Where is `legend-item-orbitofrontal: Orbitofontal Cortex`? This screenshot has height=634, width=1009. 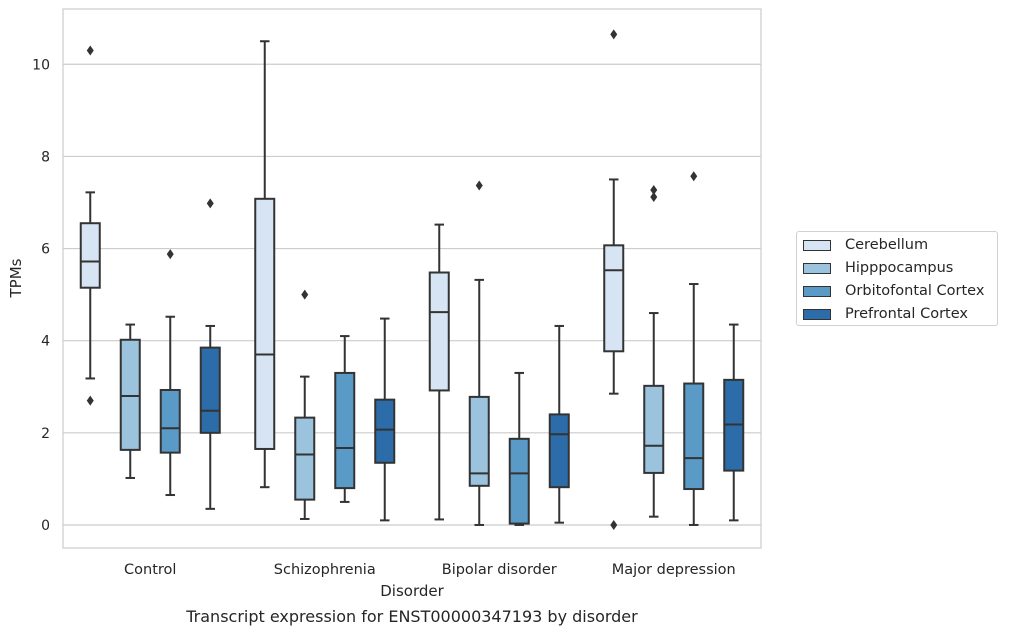 legend-item-orbitofrontal: Orbitofontal Cortex is located at coordinates (893, 291).